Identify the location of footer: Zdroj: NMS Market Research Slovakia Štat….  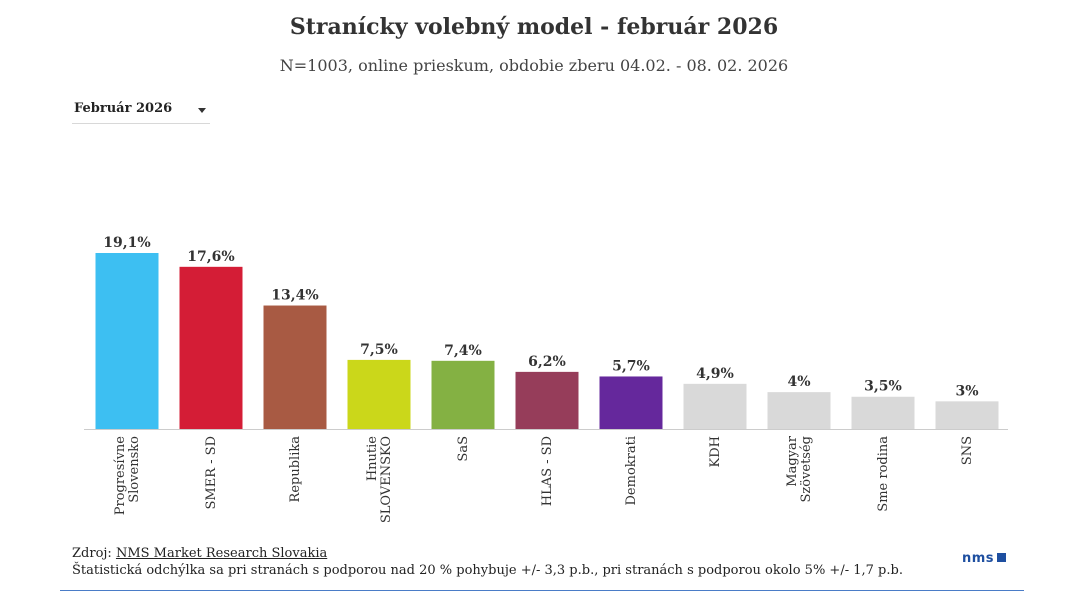
(487, 562).